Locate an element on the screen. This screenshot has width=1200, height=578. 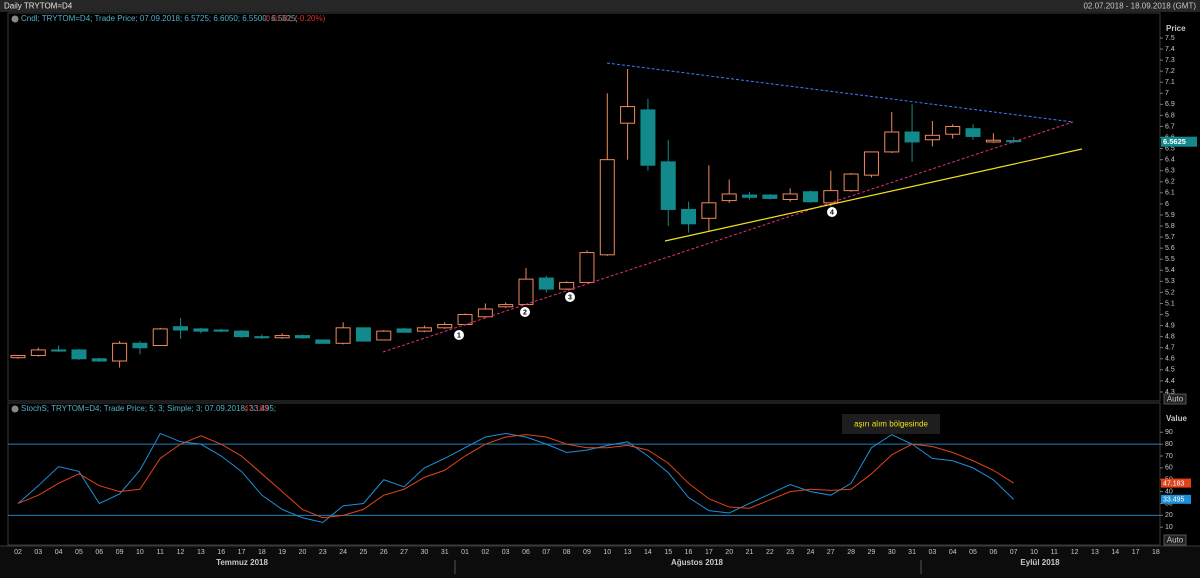
title-bar is located at coordinates (600, 6).